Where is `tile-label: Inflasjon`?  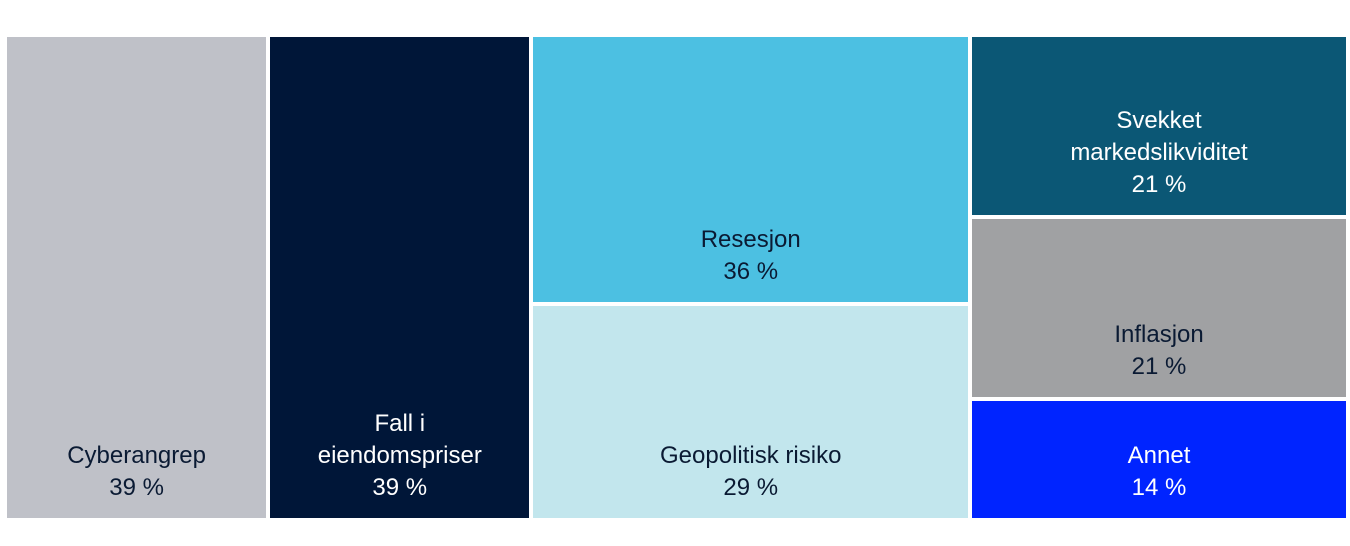 tile-label: Inflasjon is located at coordinates (1159, 334).